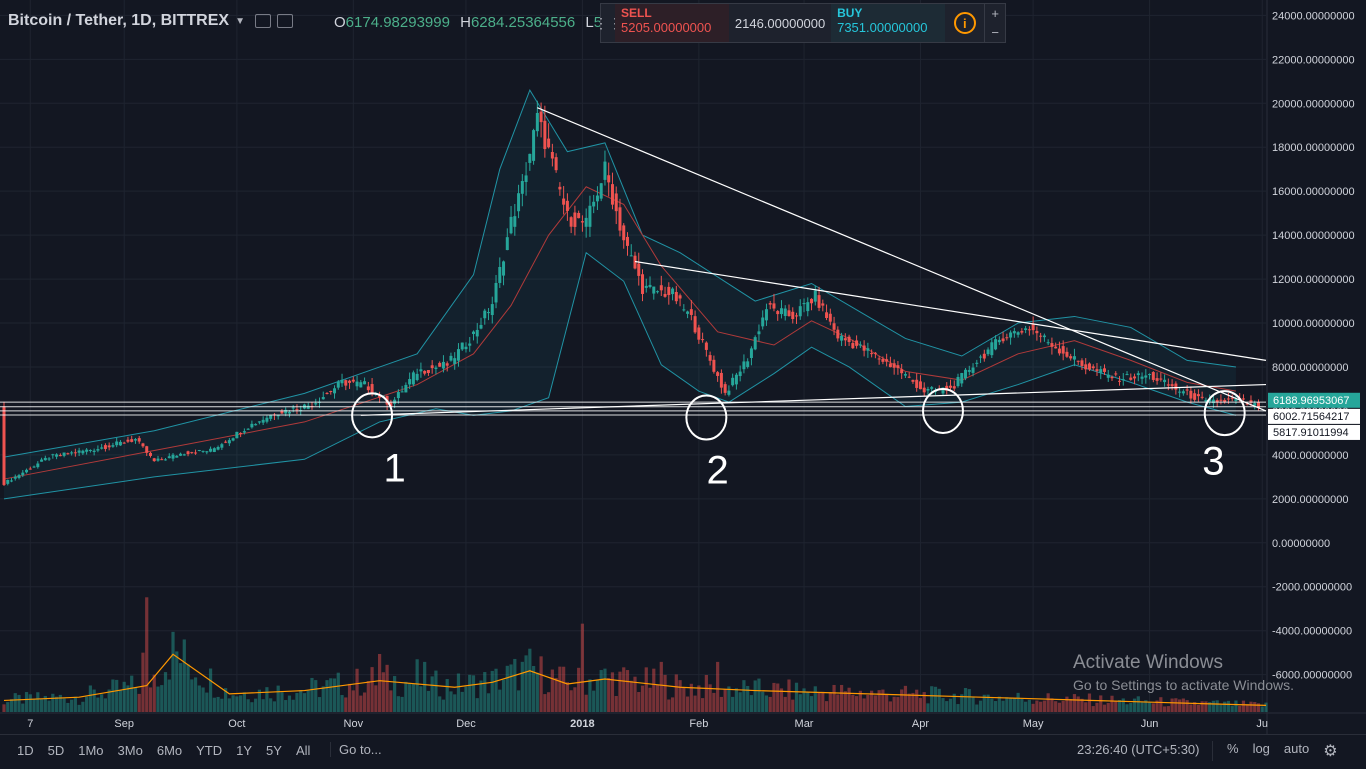 The height and width of the screenshot is (769, 1366). I want to click on annotation-label: 3, so click(1213, 462).